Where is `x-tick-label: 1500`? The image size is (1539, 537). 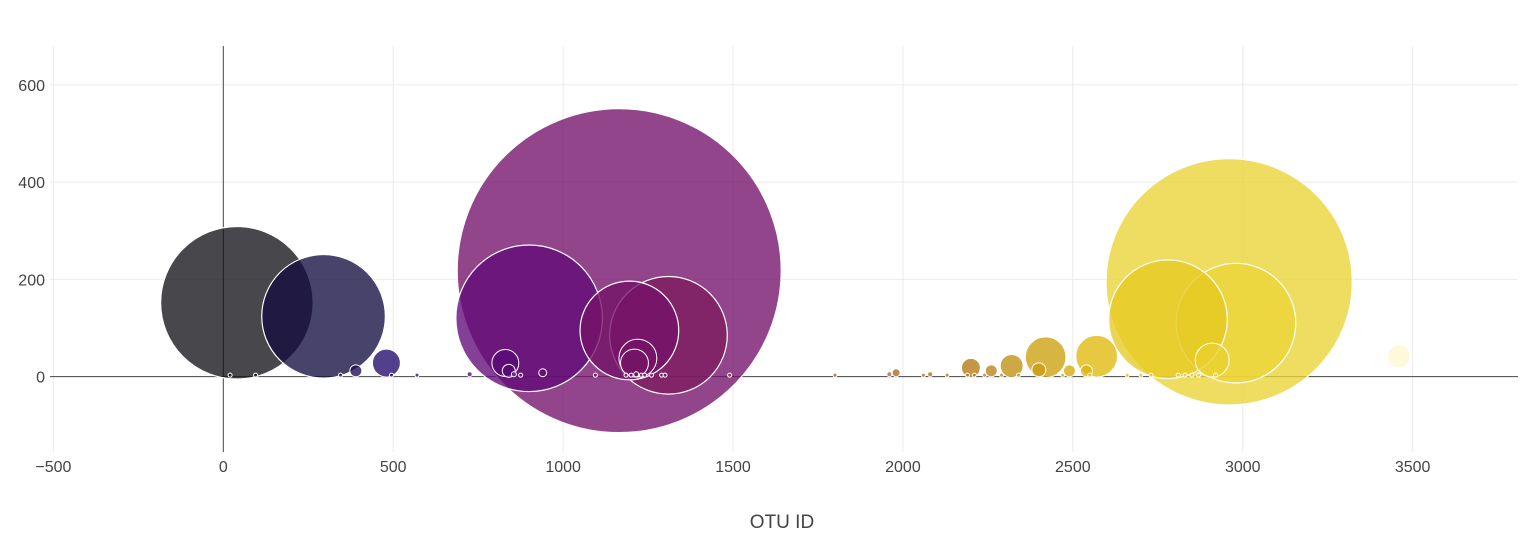
x-tick-label: 1500 is located at coordinates (733, 467).